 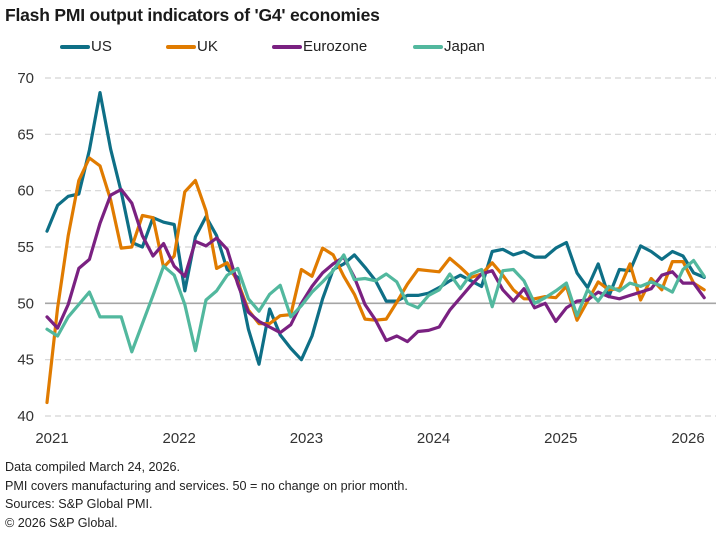 I want to click on legend-item-japan: Japan, so click(x=449, y=46).